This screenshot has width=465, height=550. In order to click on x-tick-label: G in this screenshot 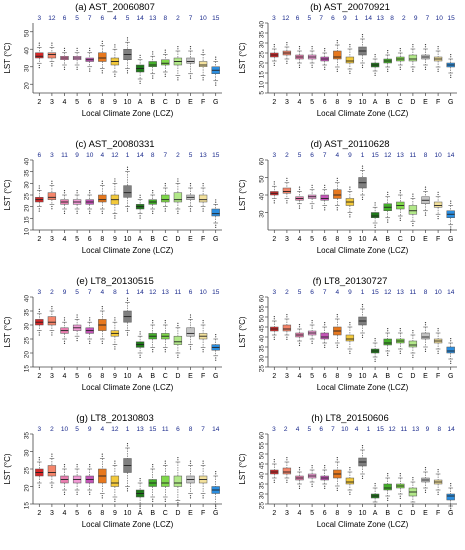, I will do `click(215, 102)`.